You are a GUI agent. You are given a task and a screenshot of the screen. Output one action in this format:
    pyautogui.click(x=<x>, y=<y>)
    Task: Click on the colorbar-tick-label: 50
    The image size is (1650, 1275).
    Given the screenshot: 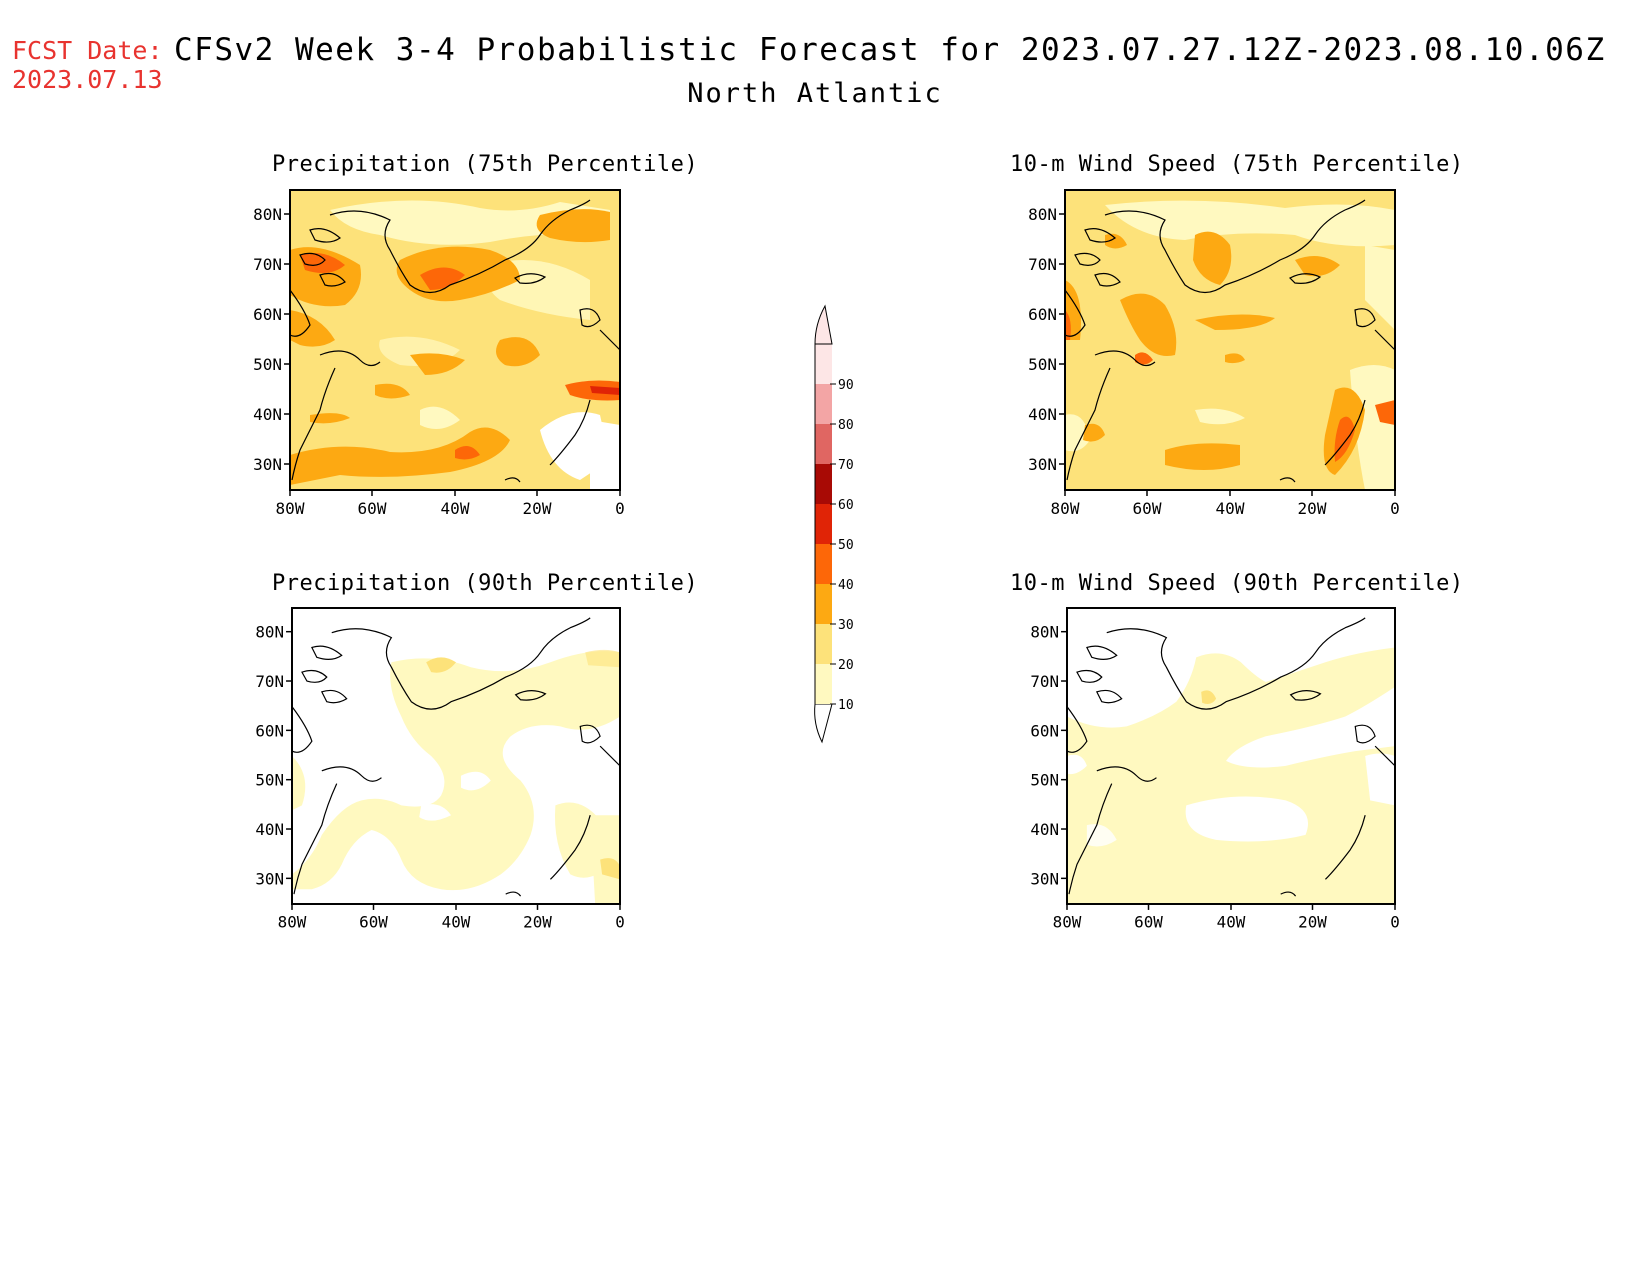 What is the action you would take?
    pyautogui.click(x=846, y=545)
    